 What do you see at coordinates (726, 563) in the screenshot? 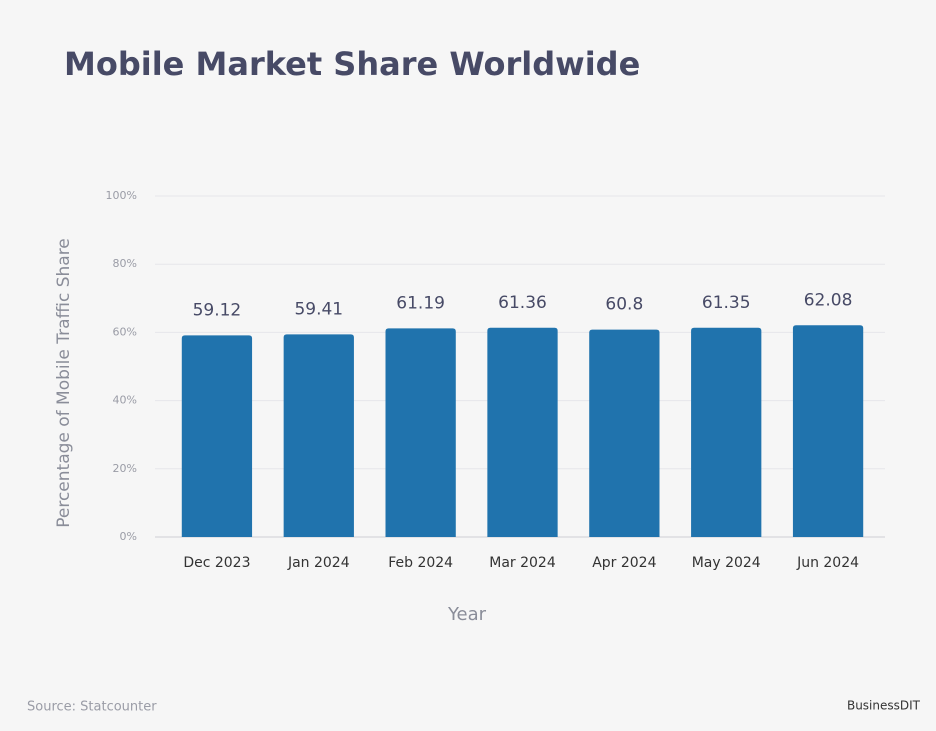
I see `x-tick-label: May 2024` at bounding box center [726, 563].